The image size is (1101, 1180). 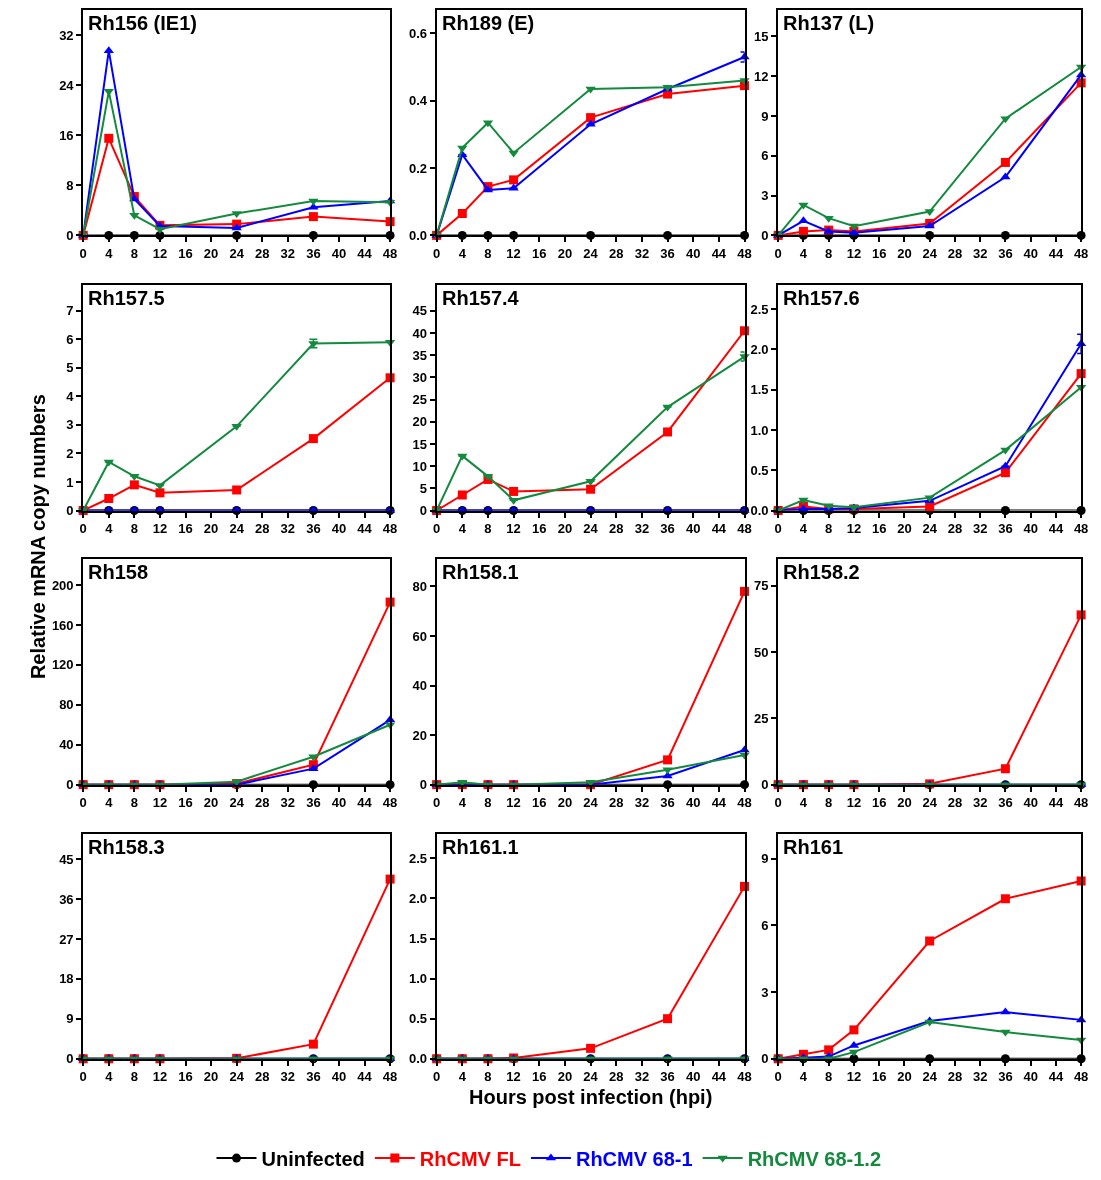 I want to click on chart-title: Rh157.5, so click(x=126, y=298).